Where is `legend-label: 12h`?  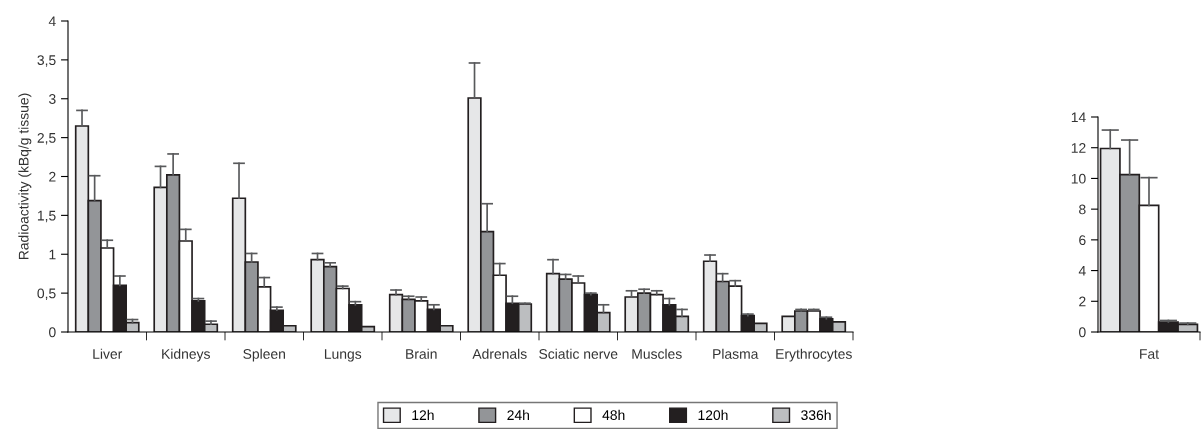
legend-label: 12h is located at coordinates (423, 414).